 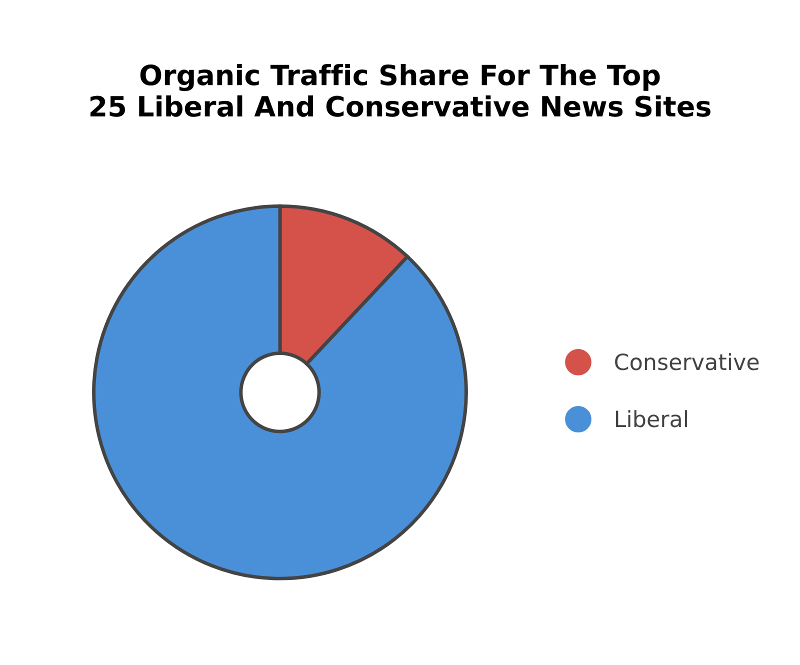 I want to click on legend-label: Conservative, so click(x=687, y=361).